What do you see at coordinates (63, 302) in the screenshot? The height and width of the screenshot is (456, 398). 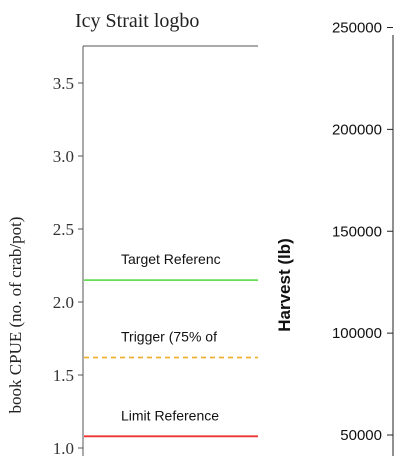 I see `left-y-tick-label: 2.0` at bounding box center [63, 302].